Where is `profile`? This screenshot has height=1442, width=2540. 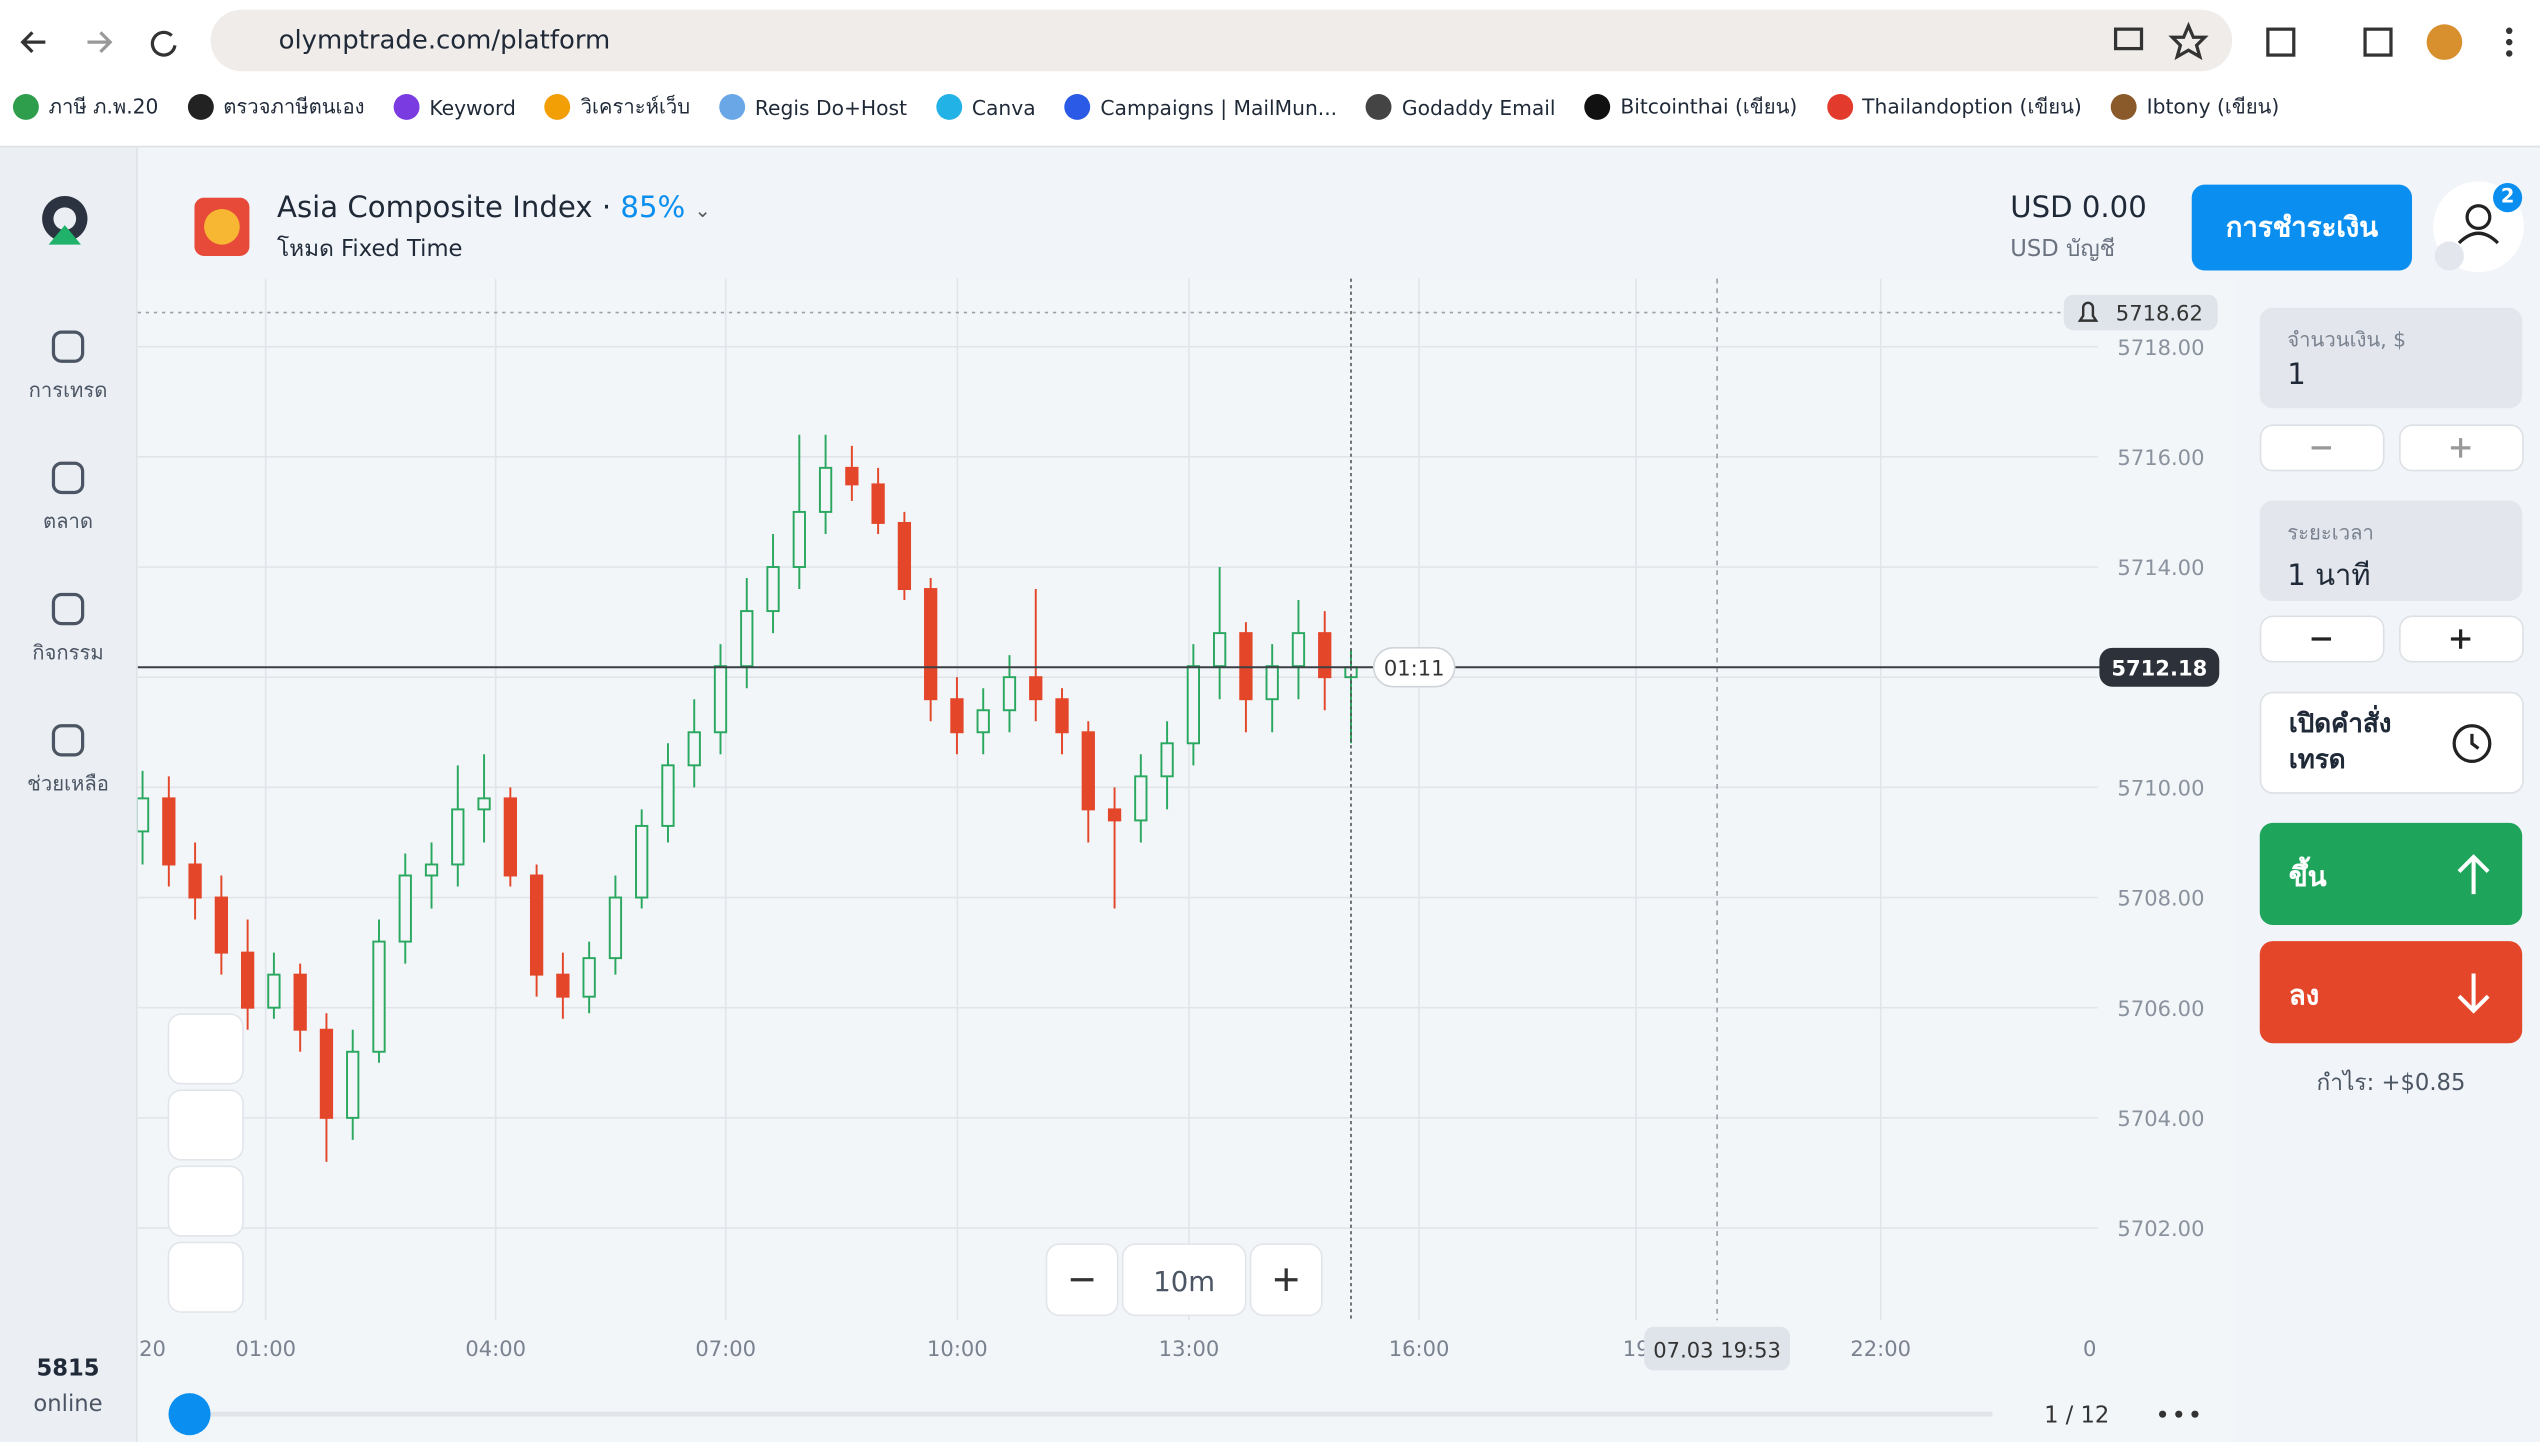
profile is located at coordinates (2479, 230).